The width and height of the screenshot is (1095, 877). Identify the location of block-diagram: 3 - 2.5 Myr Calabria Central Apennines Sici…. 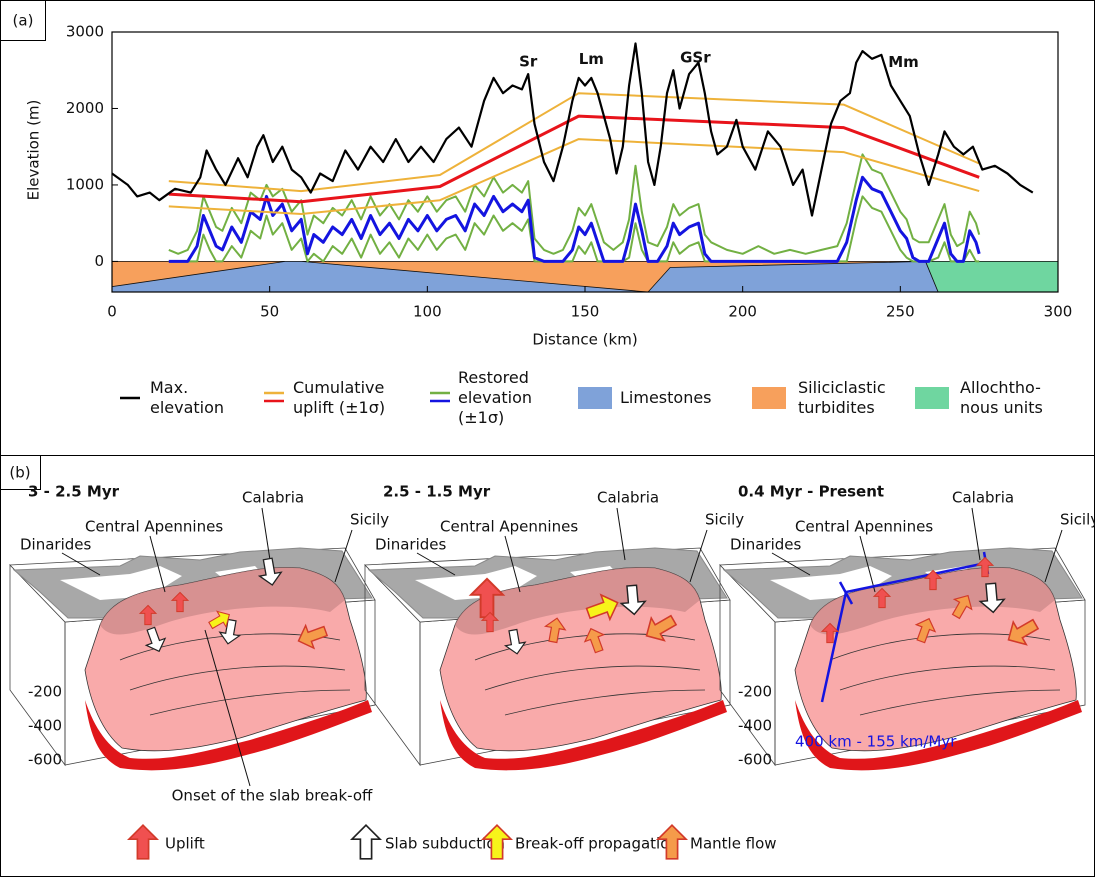
(199, 644).